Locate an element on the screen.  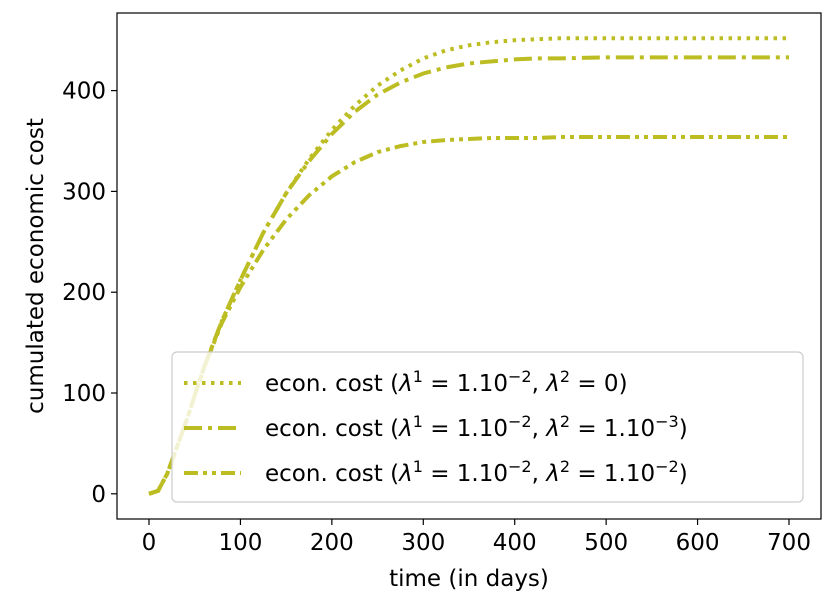
x-tick-label: 300 is located at coordinates (423, 543).